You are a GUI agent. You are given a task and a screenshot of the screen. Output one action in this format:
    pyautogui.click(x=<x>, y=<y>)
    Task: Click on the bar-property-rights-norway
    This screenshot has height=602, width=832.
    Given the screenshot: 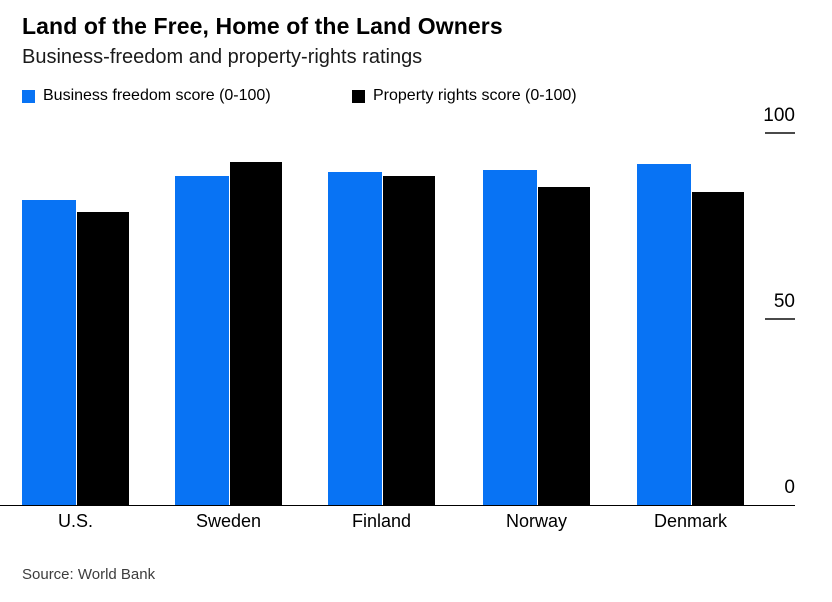 What is the action you would take?
    pyautogui.click(x=564, y=346)
    